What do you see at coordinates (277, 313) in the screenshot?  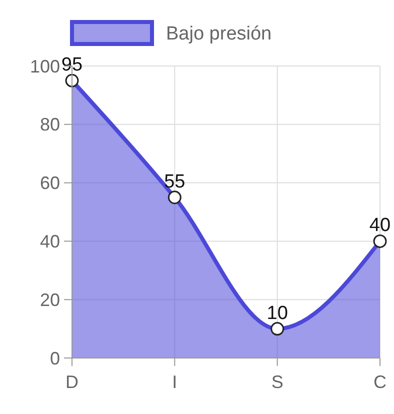 I see `data-label: 10` at bounding box center [277, 313].